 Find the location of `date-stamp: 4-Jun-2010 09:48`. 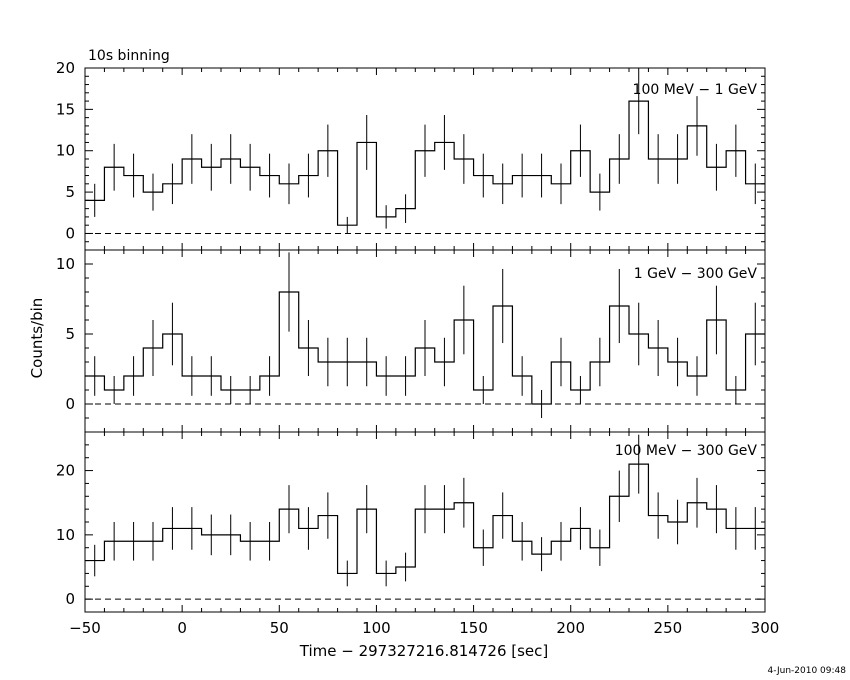

date-stamp: 4-Jun-2010 09:48 is located at coordinates (807, 671).